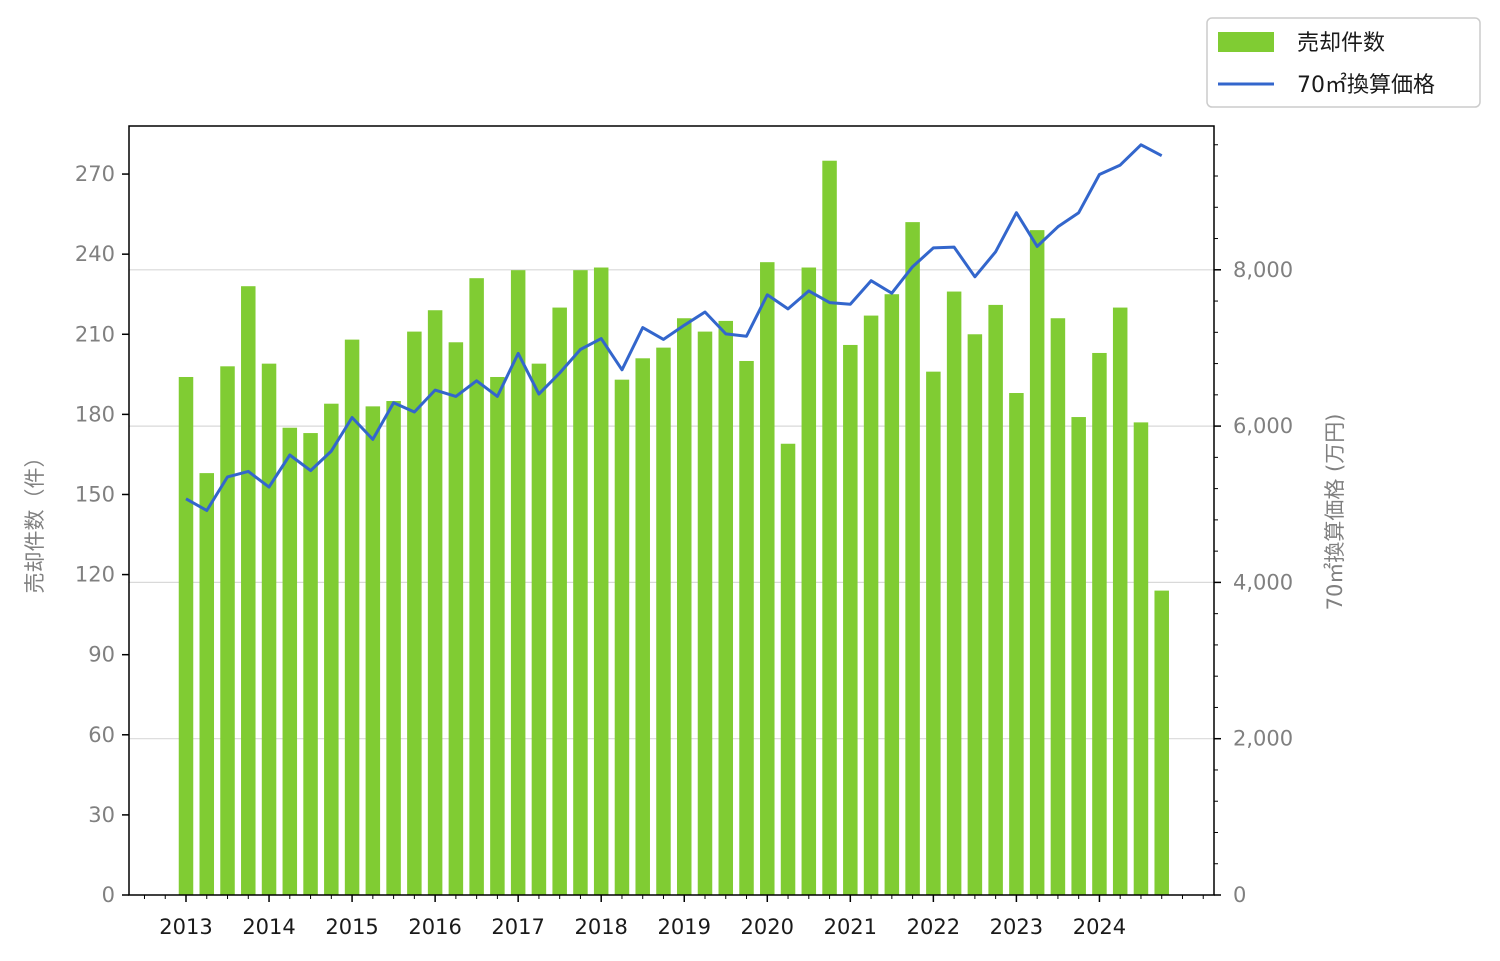 The width and height of the screenshot is (1500, 961). Describe the element at coordinates (1263, 426) in the screenshot. I see `right-tick-label: 6,000` at that location.